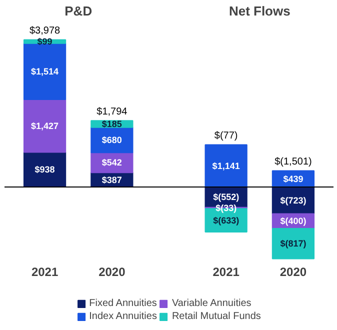 The image size is (337, 330). Describe the element at coordinates (45, 125) in the screenshot. I see `data-label: $1,427` at that location.